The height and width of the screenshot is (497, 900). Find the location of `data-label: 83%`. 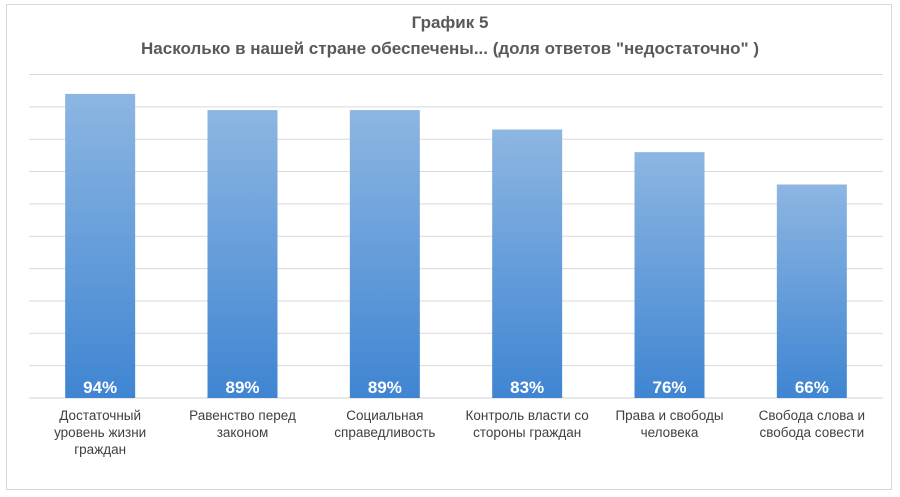

data-label: 83% is located at coordinates (527, 387).